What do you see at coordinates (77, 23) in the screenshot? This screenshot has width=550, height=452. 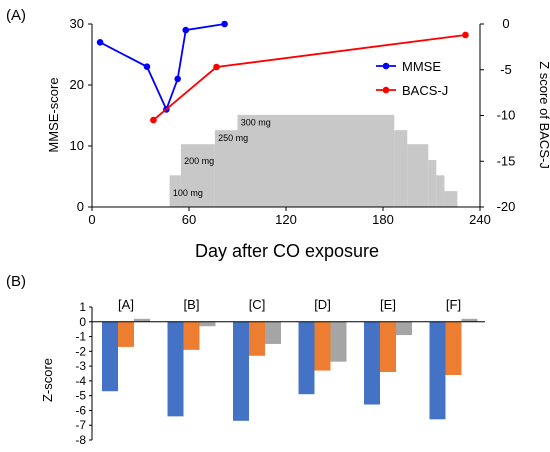 I see `y-tick-label-left: 30` at bounding box center [77, 23].